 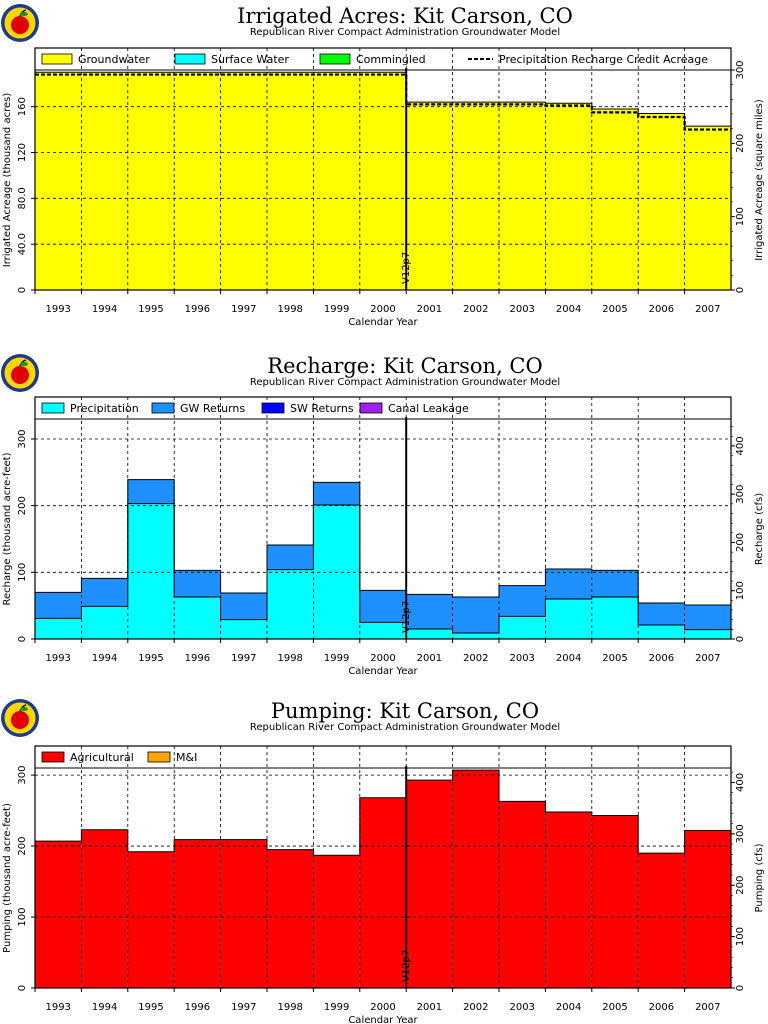 What do you see at coordinates (22, 505) in the screenshot?
I see `y-tick-label: 200` at bounding box center [22, 505].